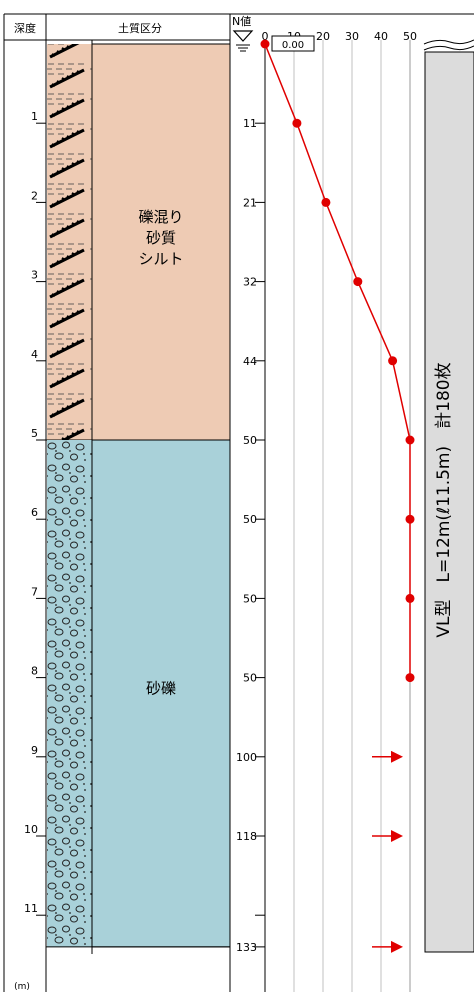 The image size is (474, 996). I want to click on depth-label-8: 8, so click(34, 671).